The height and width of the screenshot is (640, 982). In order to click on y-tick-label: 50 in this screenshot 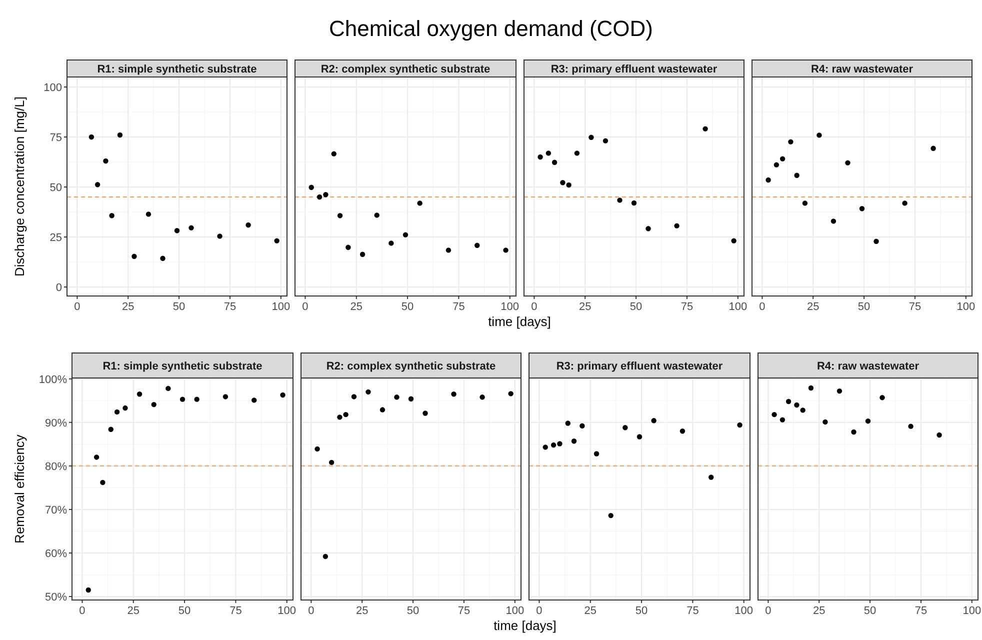, I will do `click(56, 188)`.